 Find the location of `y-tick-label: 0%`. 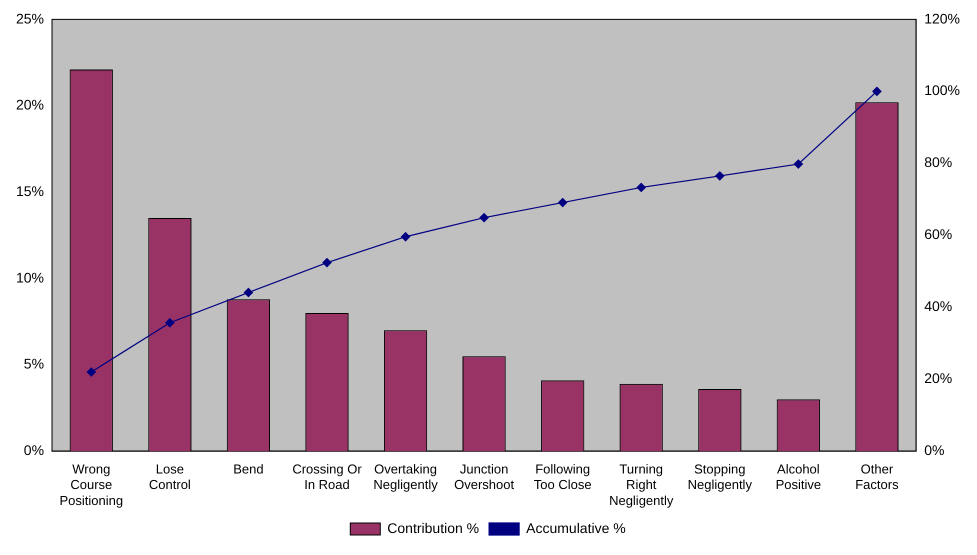

y-tick-label: 0% is located at coordinates (34, 450).